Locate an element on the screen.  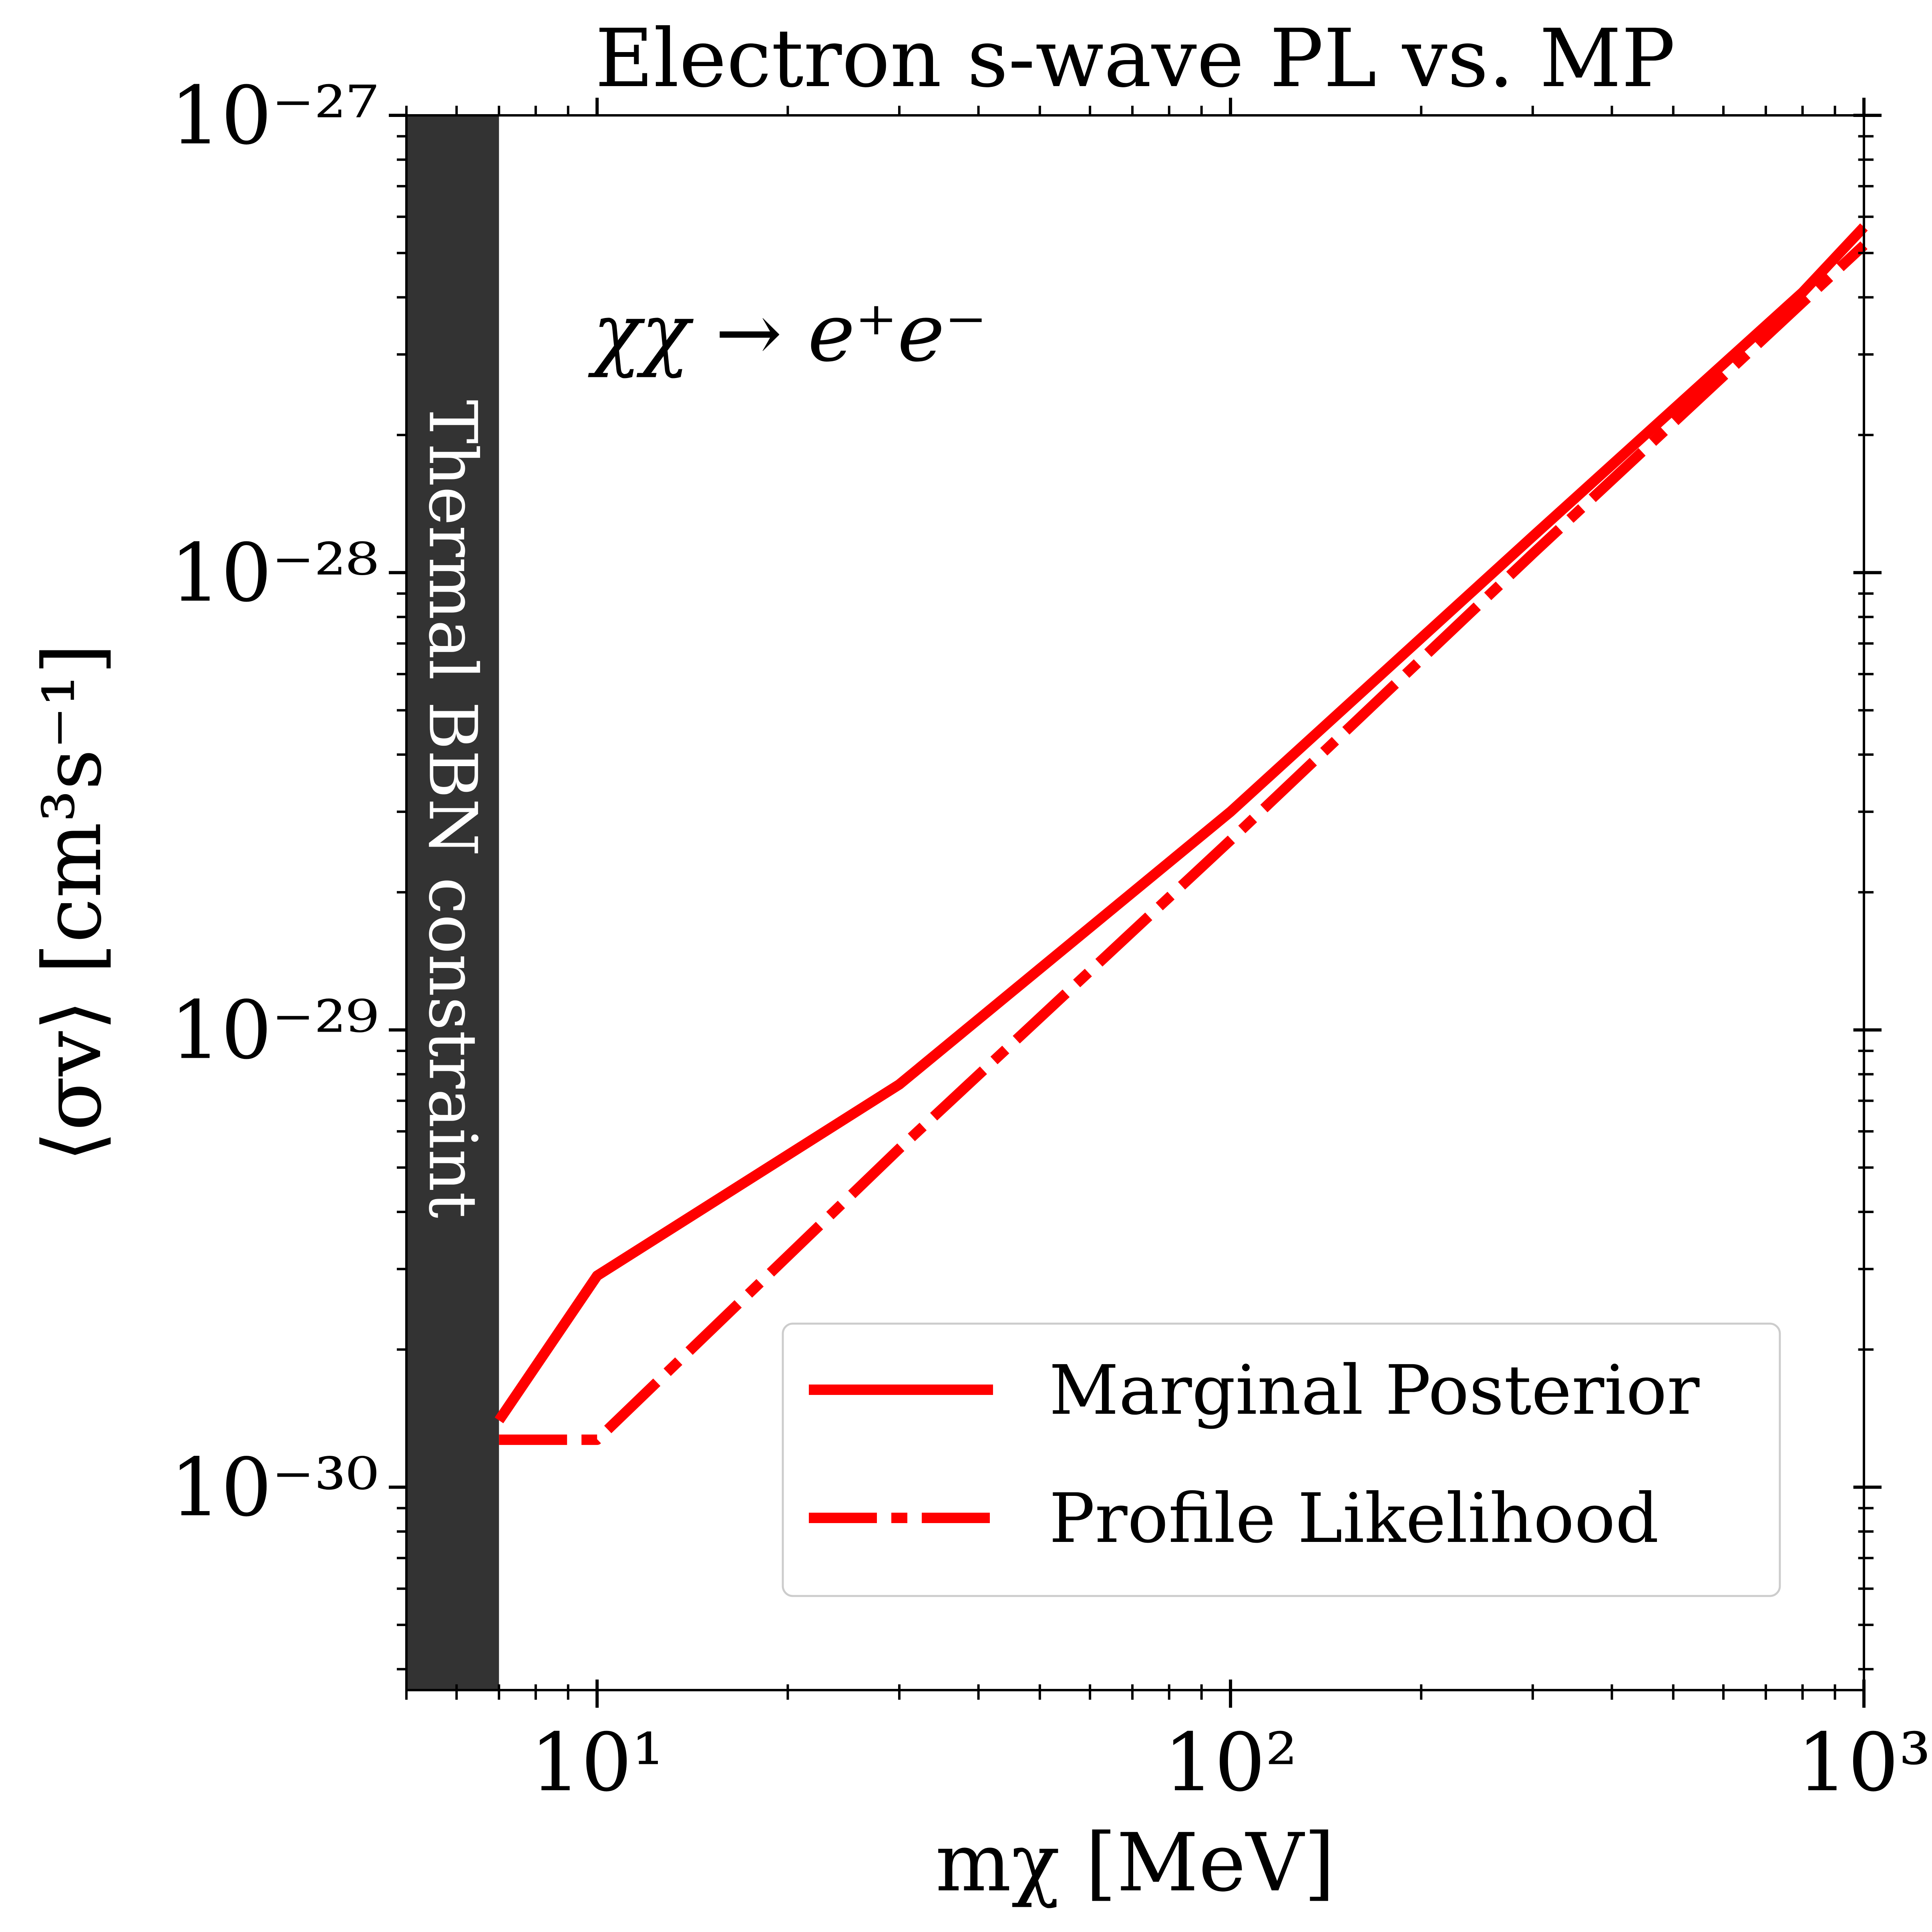
legend-label-profile-likelihood: Profile Likelihood is located at coordinates (1354, 1518).